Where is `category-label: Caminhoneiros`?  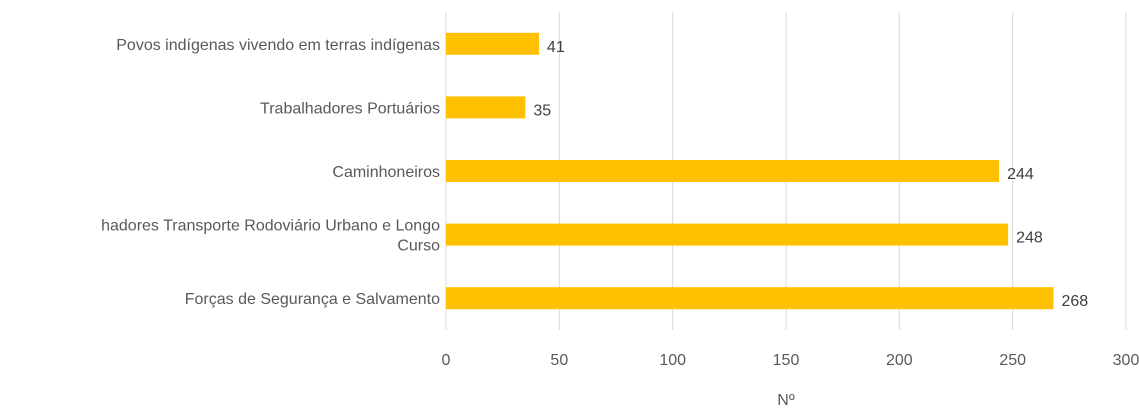
category-label: Caminhoneiros is located at coordinates (386, 172).